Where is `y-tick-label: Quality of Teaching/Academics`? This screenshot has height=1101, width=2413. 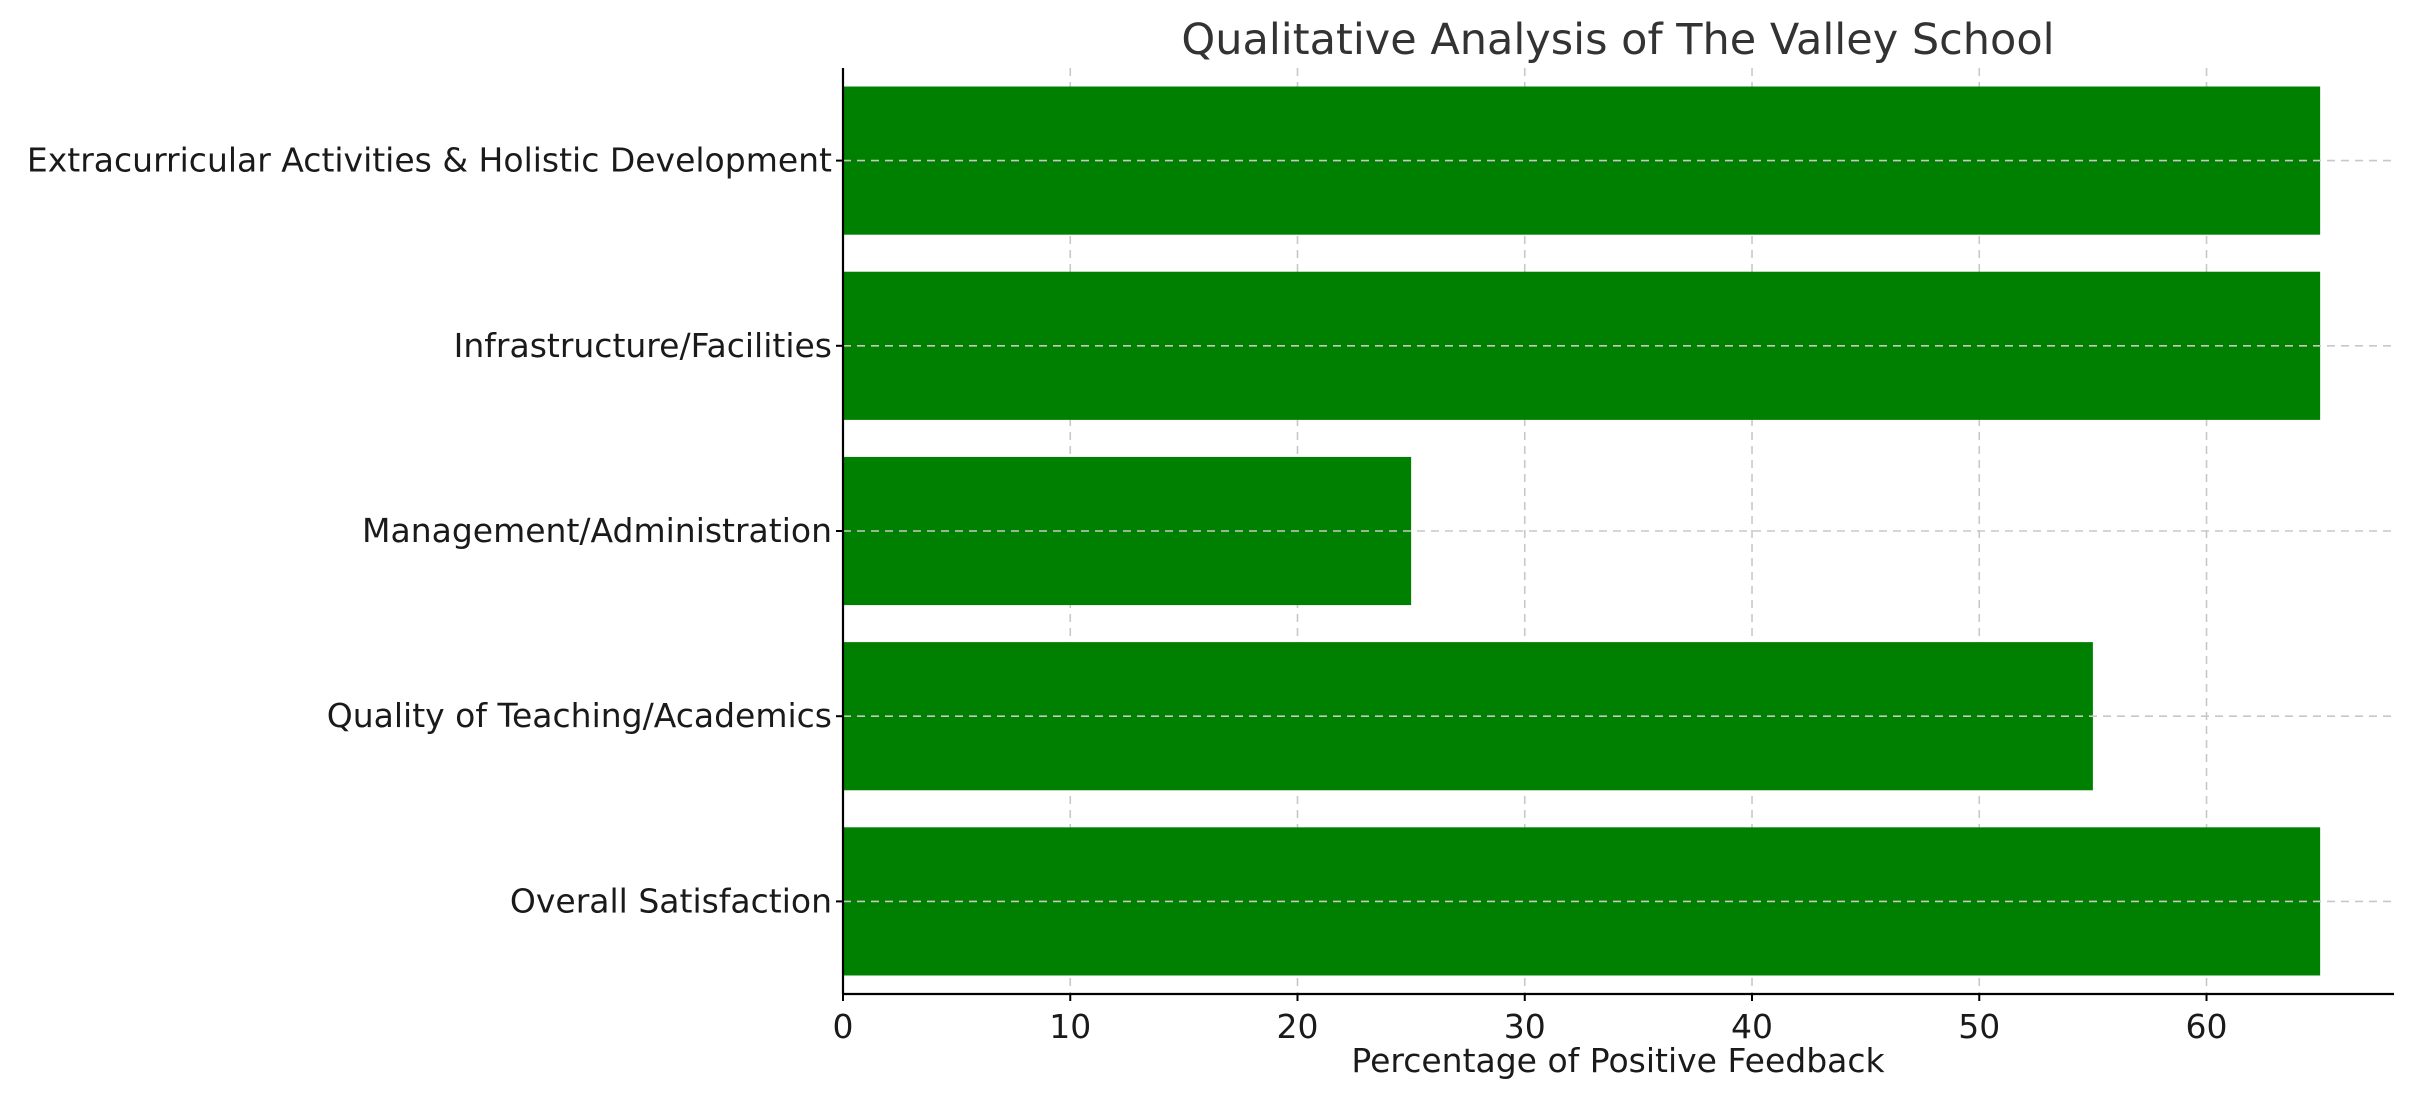 y-tick-label: Quality of Teaching/Academics is located at coordinates (579, 715).